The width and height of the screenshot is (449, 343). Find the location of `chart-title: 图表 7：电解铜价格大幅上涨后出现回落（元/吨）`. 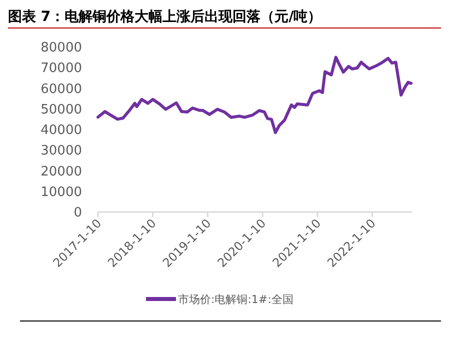

chart-title: 图表 7：电解铜价格大幅上涨后出现回落（元/吨） is located at coordinates (165, 16).